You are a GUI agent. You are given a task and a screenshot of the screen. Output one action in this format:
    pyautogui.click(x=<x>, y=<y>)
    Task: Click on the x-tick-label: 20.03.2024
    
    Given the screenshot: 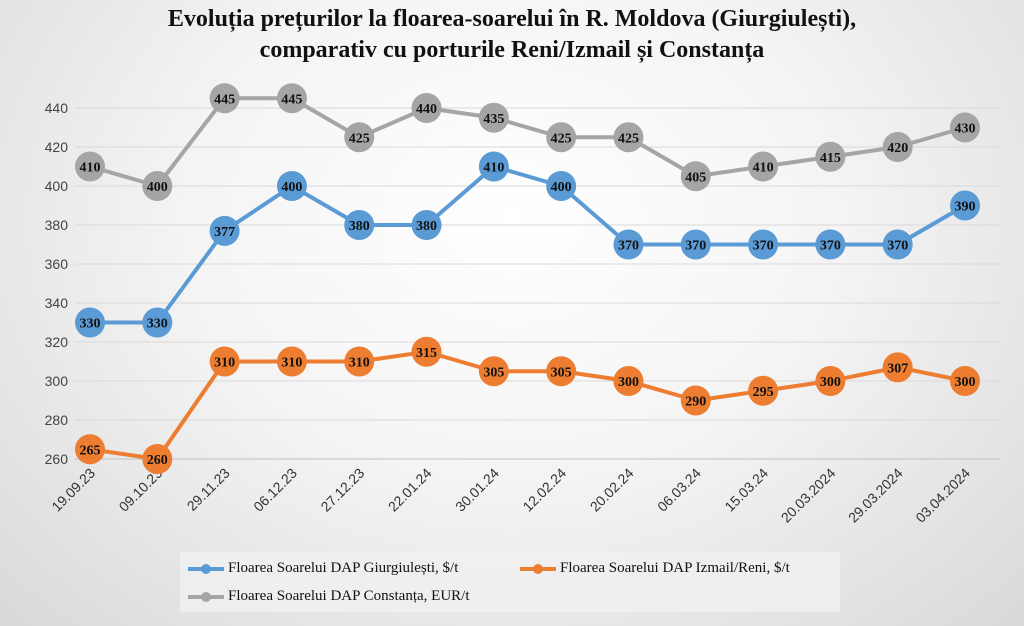 What is the action you would take?
    pyautogui.click(x=808, y=495)
    